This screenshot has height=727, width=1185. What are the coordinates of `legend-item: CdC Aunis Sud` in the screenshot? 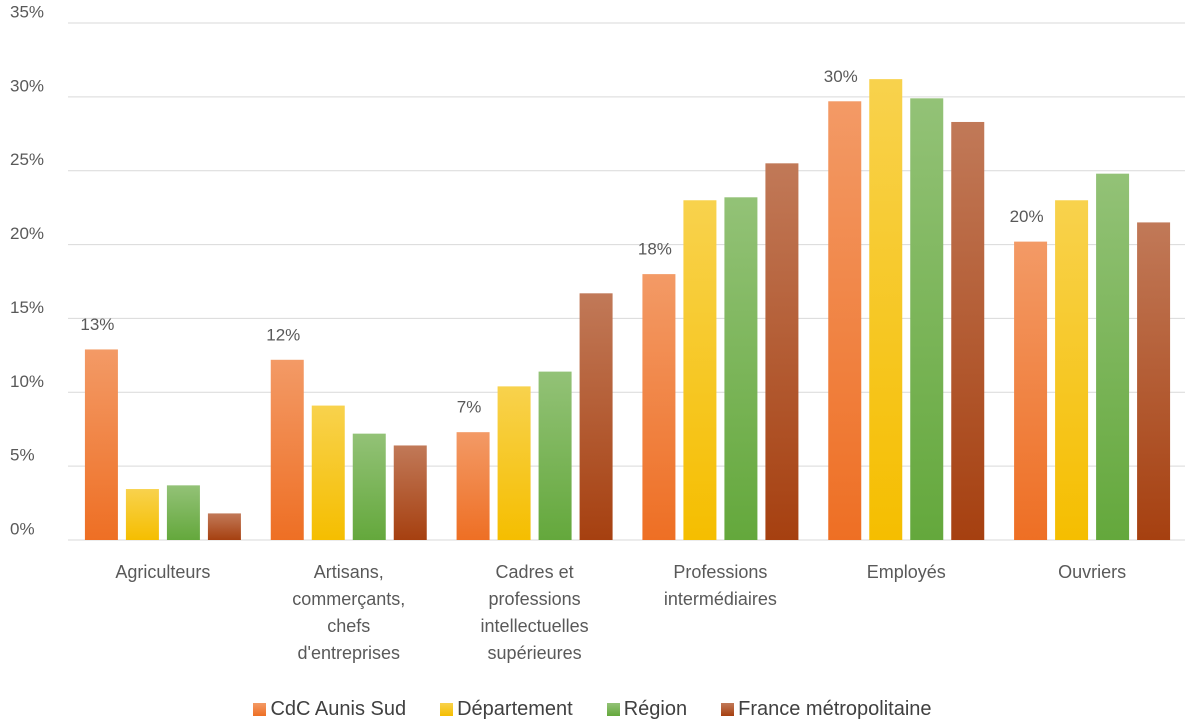 It's located at (329, 709).